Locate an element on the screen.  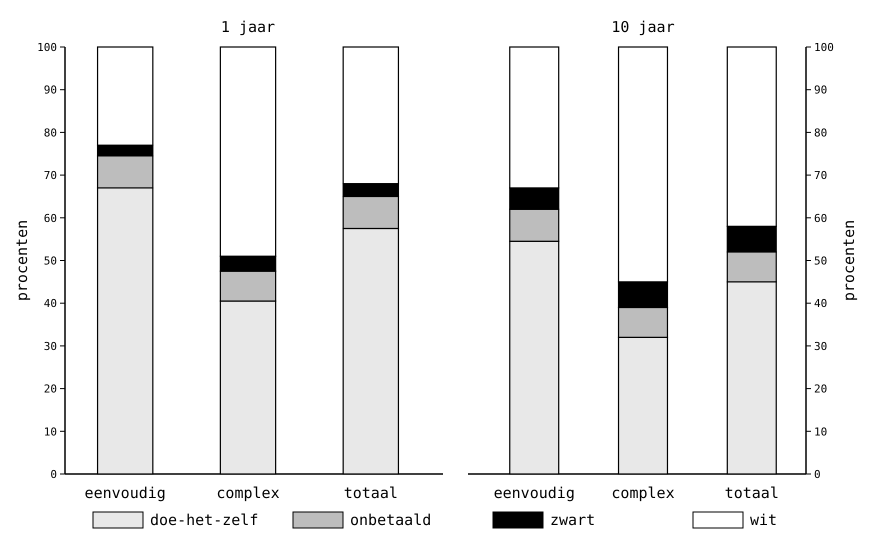
y-tick-label: 70 is located at coordinates (50, 175).